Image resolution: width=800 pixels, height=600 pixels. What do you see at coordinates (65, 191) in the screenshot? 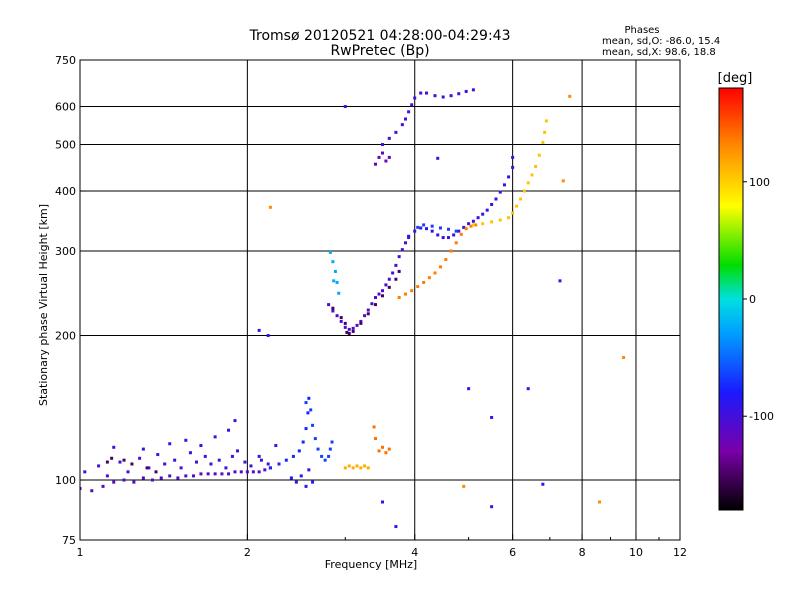
I see `y-tick-label: 400` at bounding box center [65, 191].